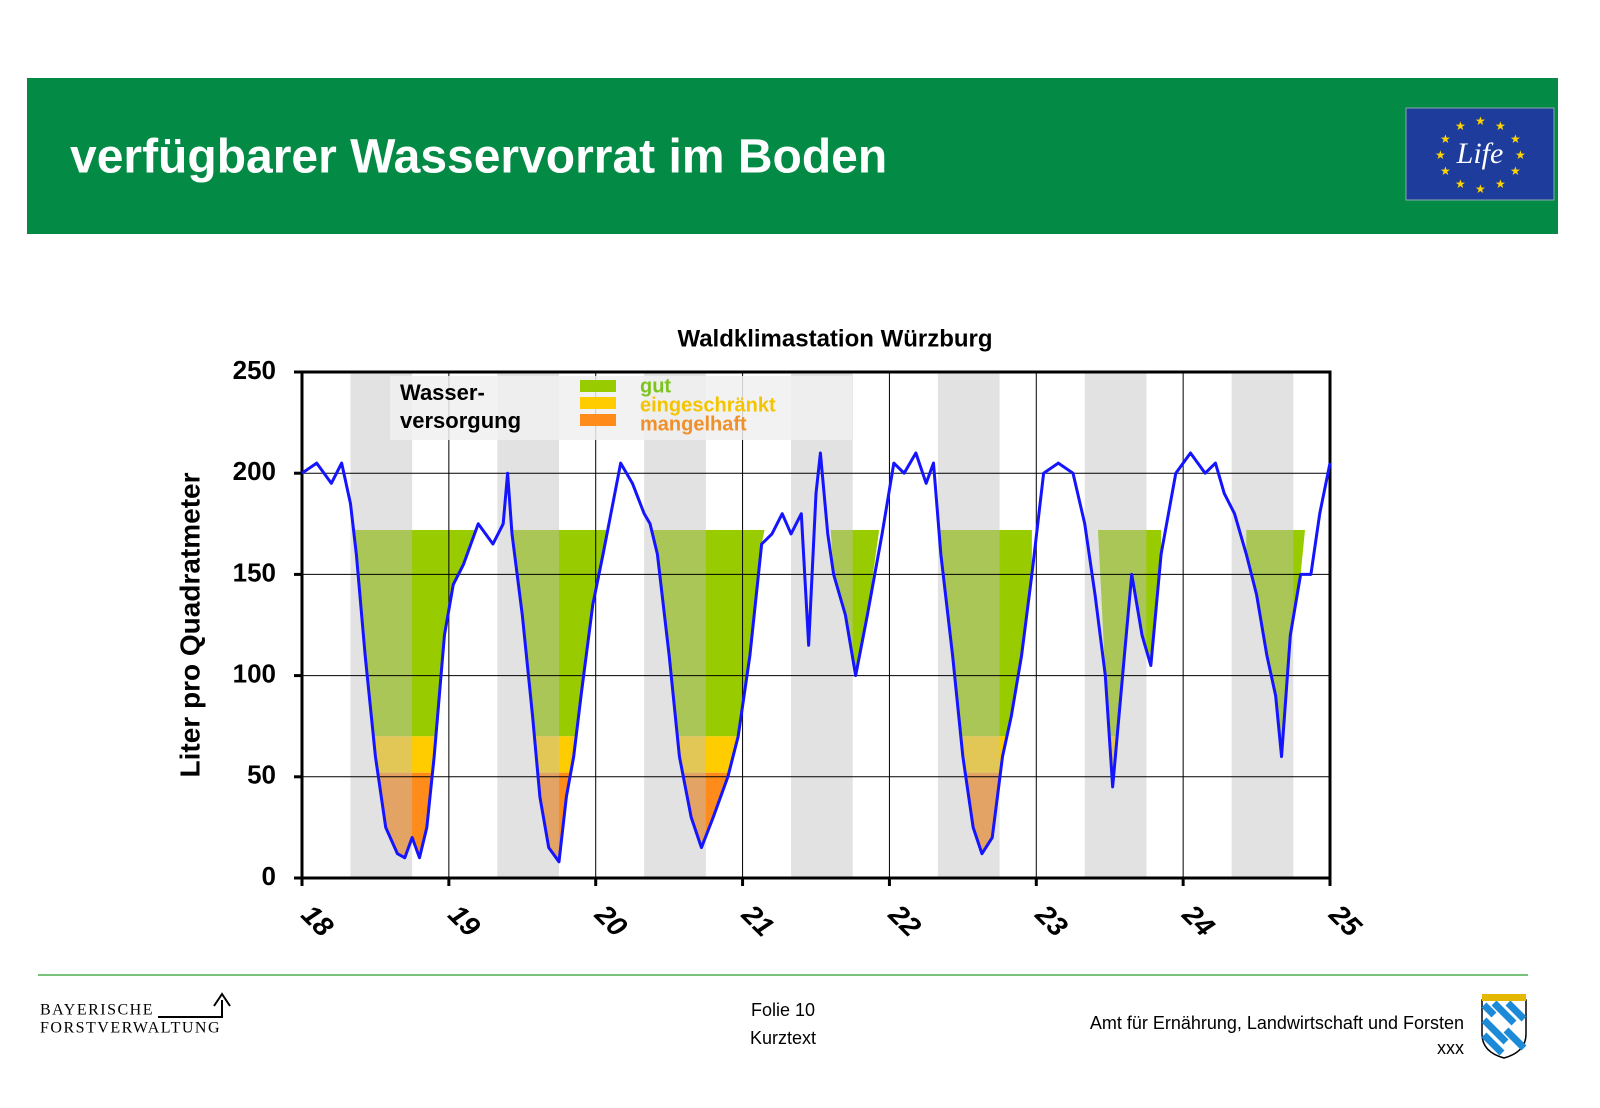 This screenshot has height=1108, width=1600. Describe the element at coordinates (1504, 1026) in the screenshot. I see `bavaria-crest` at that location.